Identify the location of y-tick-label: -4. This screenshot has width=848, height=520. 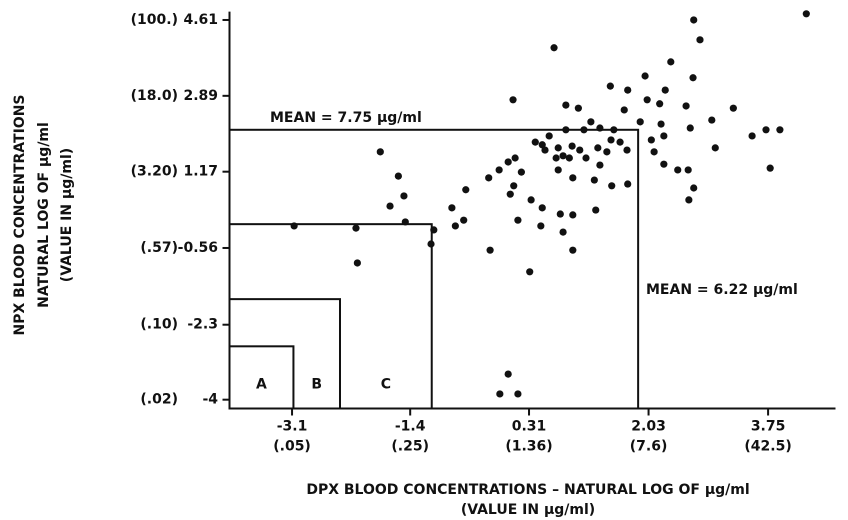
(210, 400).